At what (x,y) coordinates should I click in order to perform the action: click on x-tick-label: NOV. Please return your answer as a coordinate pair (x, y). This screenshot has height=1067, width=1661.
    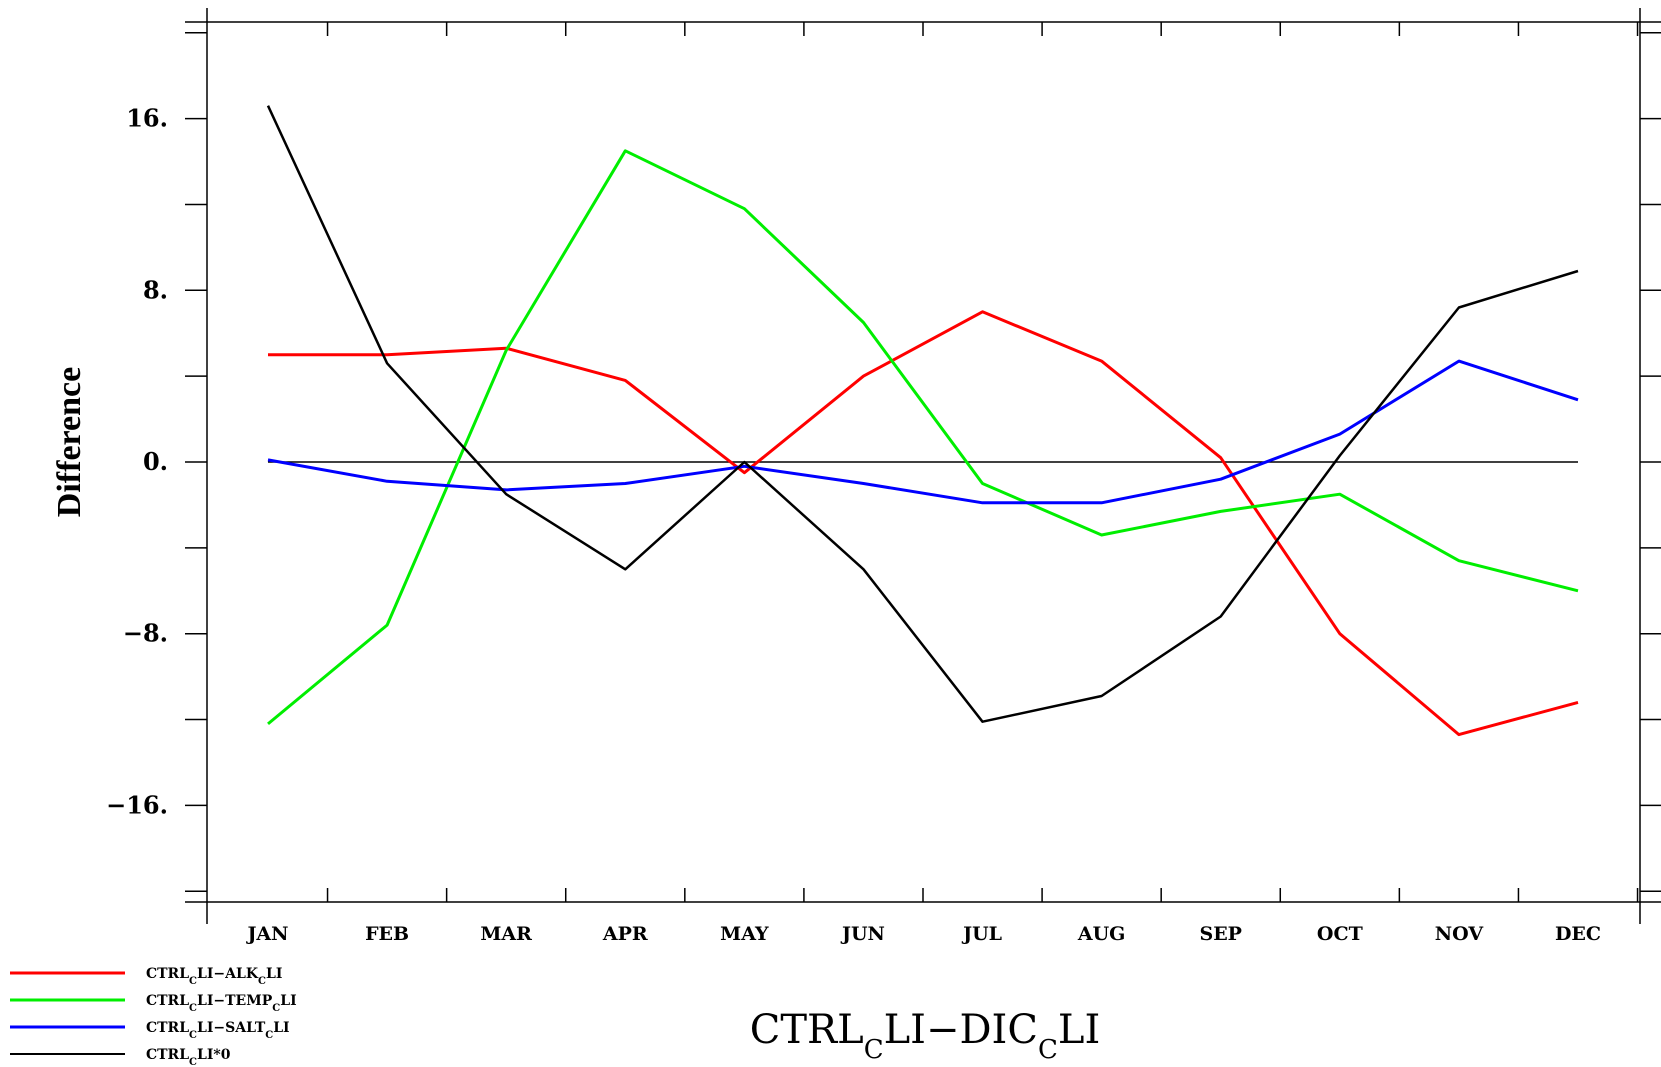
    Looking at the image, I should click on (1460, 934).